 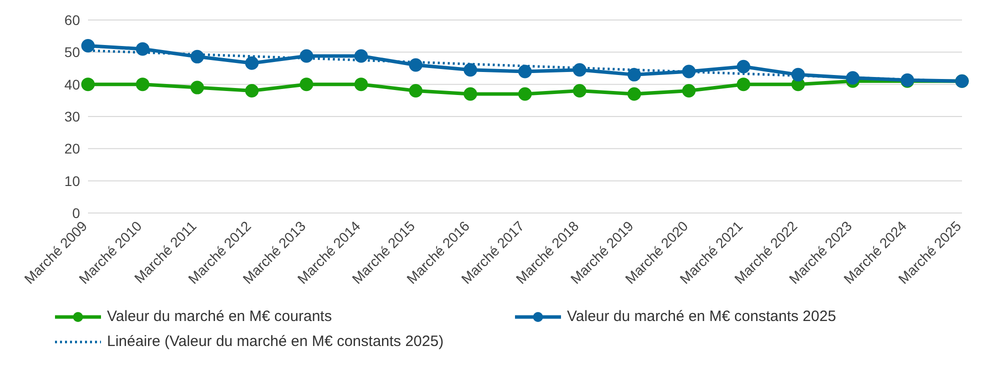 I want to click on y-tick-label: 60, so click(x=72, y=20).